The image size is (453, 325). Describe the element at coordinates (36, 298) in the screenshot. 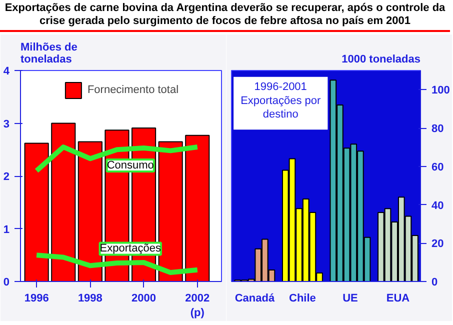

I see `x-tick-label: 1996` at that location.